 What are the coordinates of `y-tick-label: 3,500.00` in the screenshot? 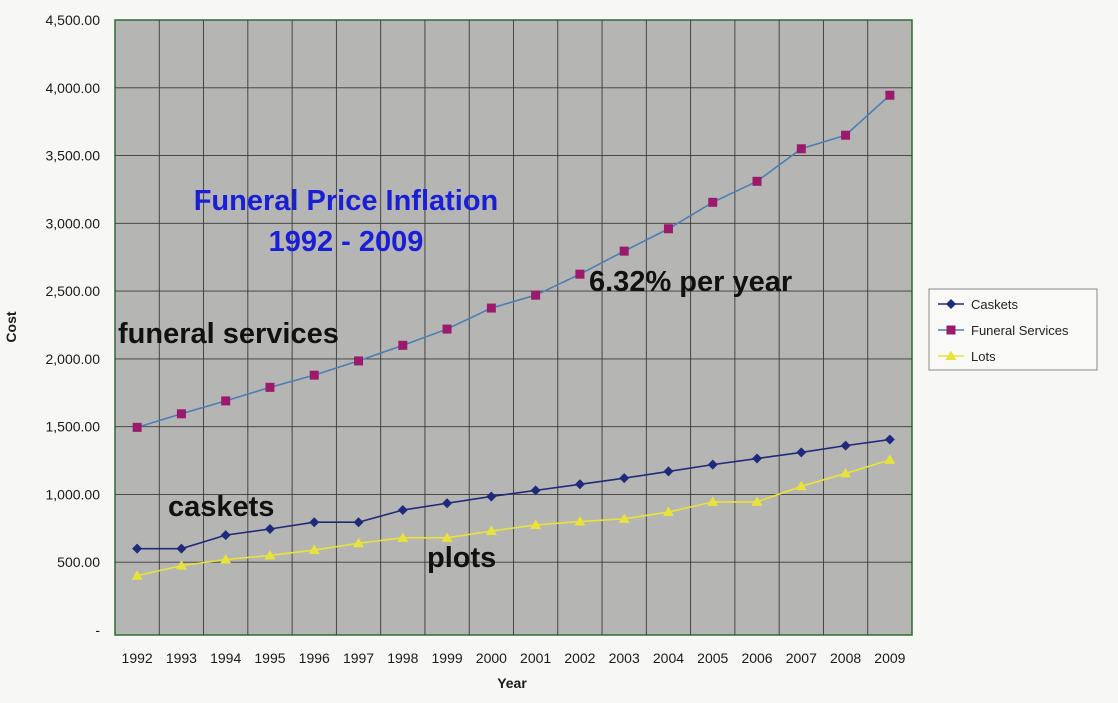 It's located at (73, 156).